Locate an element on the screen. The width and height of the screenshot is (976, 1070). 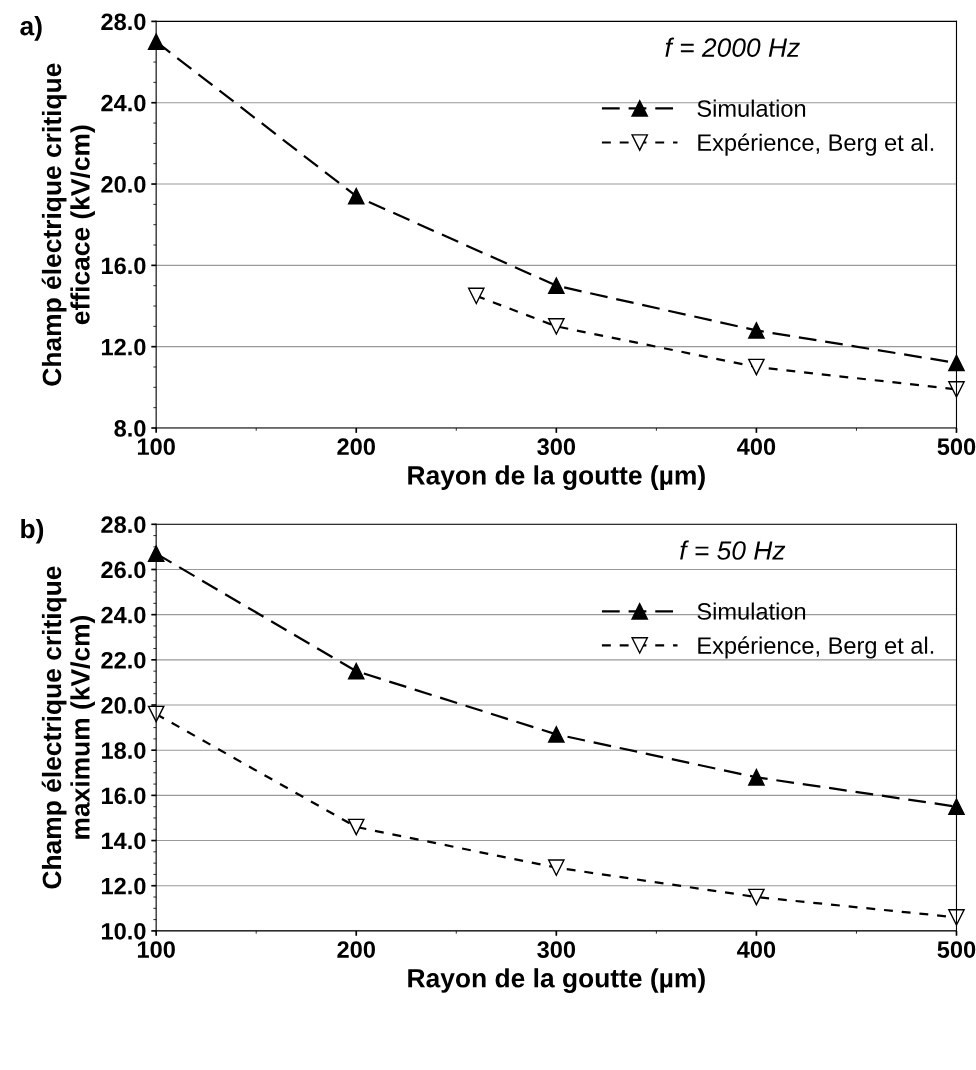
y-tick-label: 10.0 is located at coordinates (123, 931).